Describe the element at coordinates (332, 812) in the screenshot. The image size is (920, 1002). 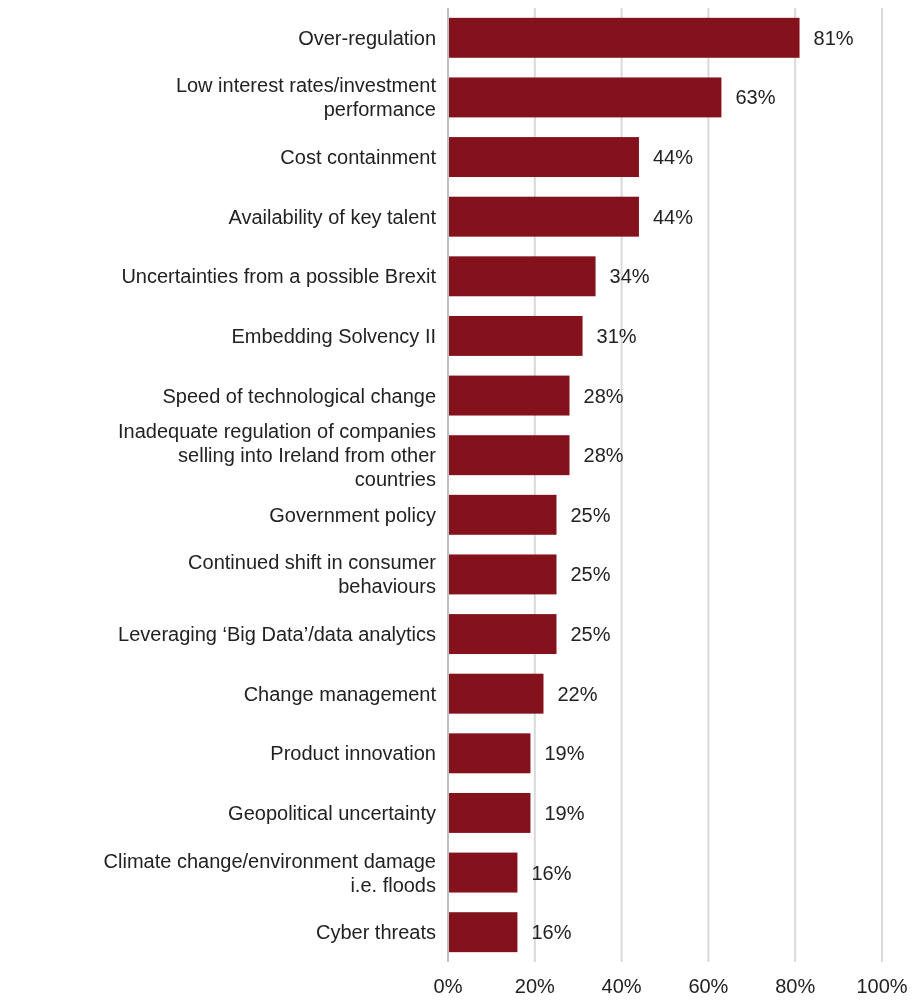
I see `y-tick-label: Geopolitical uncertainty` at that location.